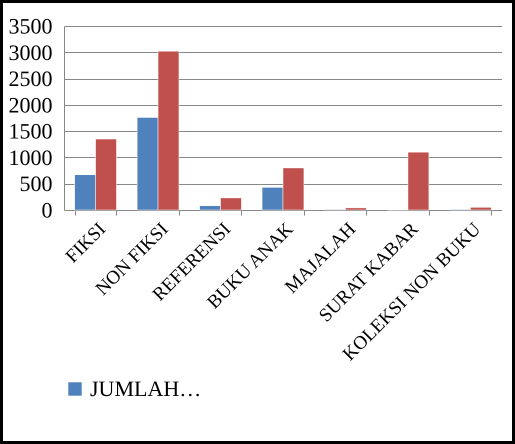 The image size is (515, 444). I want to click on y-tick-label: 0, so click(47, 210).